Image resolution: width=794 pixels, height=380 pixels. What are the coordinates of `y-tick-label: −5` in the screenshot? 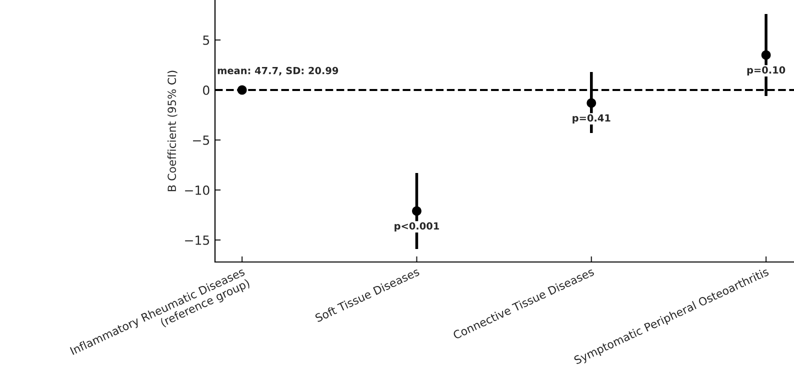 It's located at (201, 140).